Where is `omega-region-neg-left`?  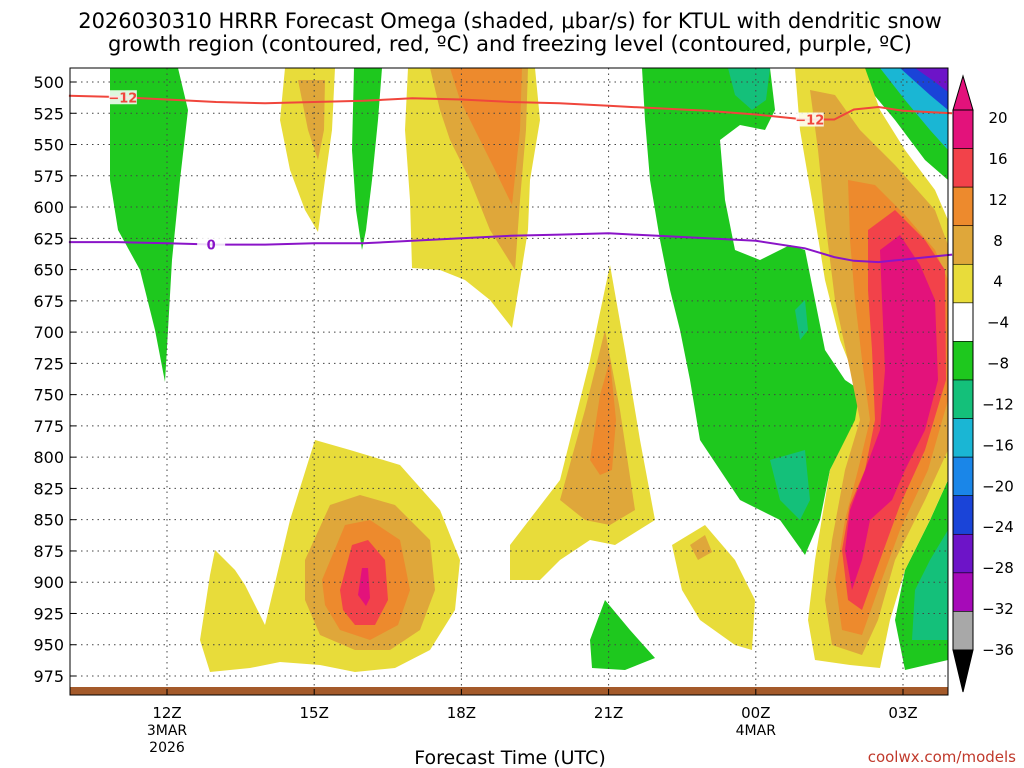 omega-region-neg-left is located at coordinates (149, 225).